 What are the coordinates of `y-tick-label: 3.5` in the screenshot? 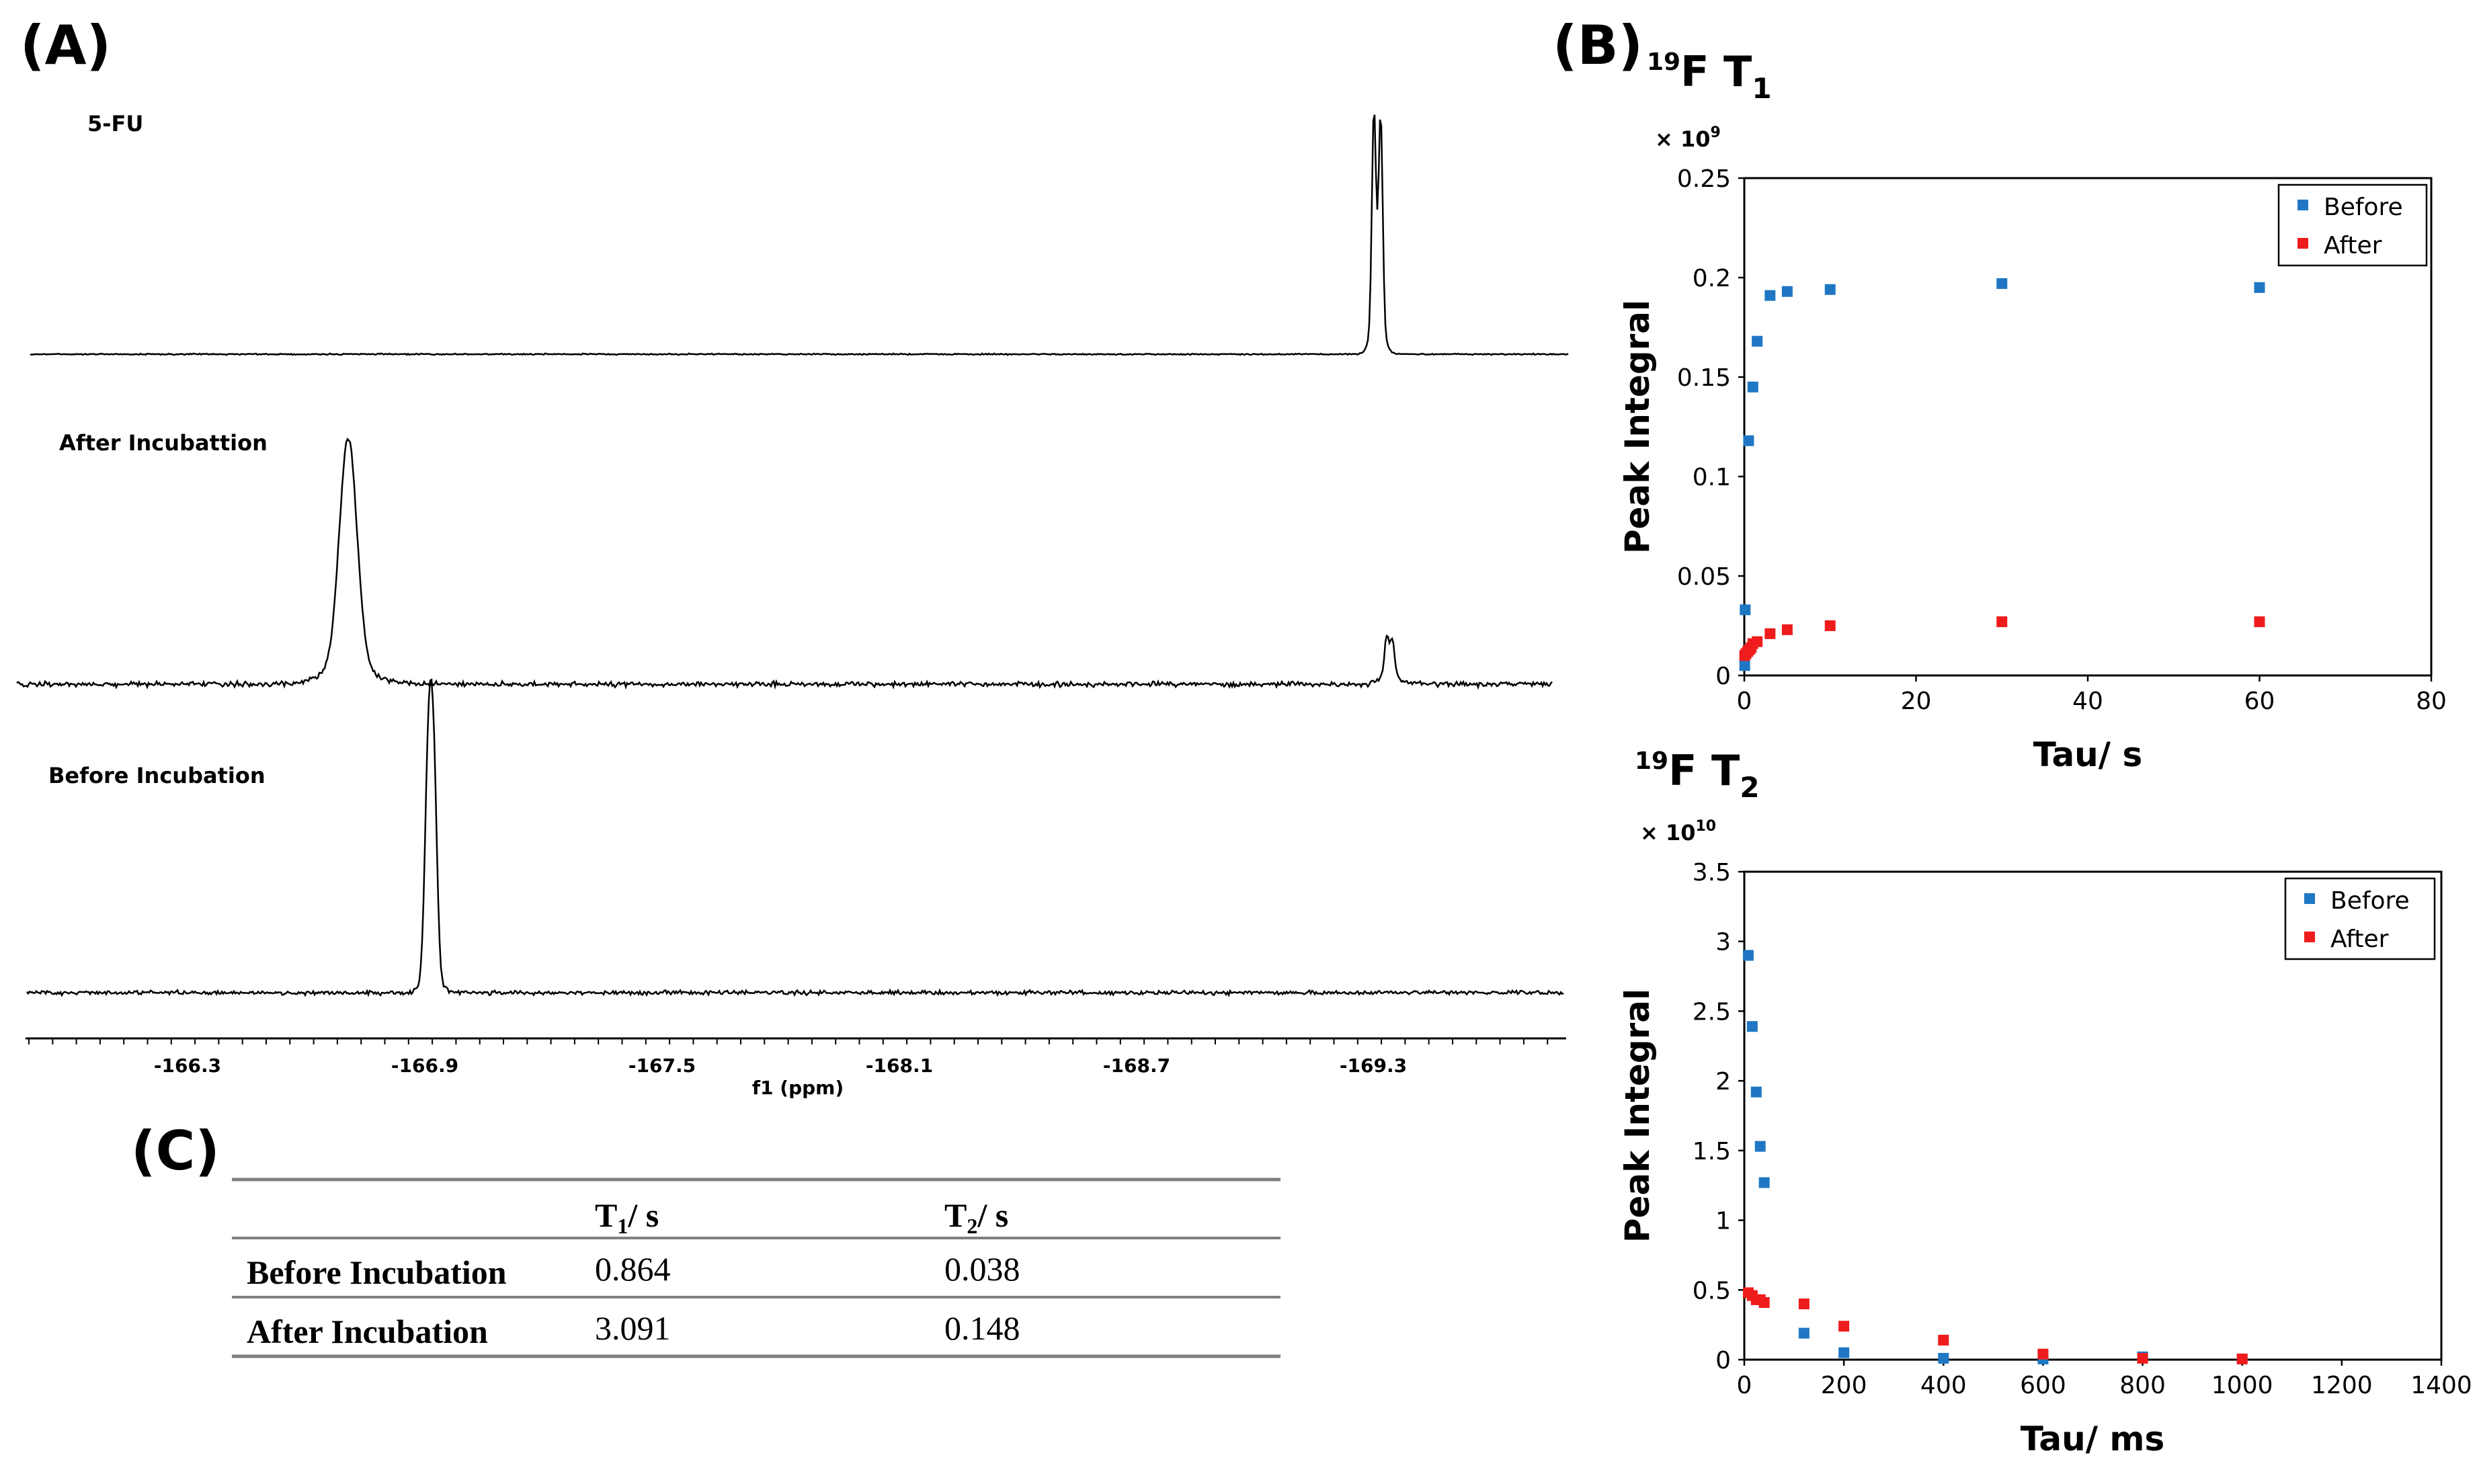 It's located at (1712, 873).